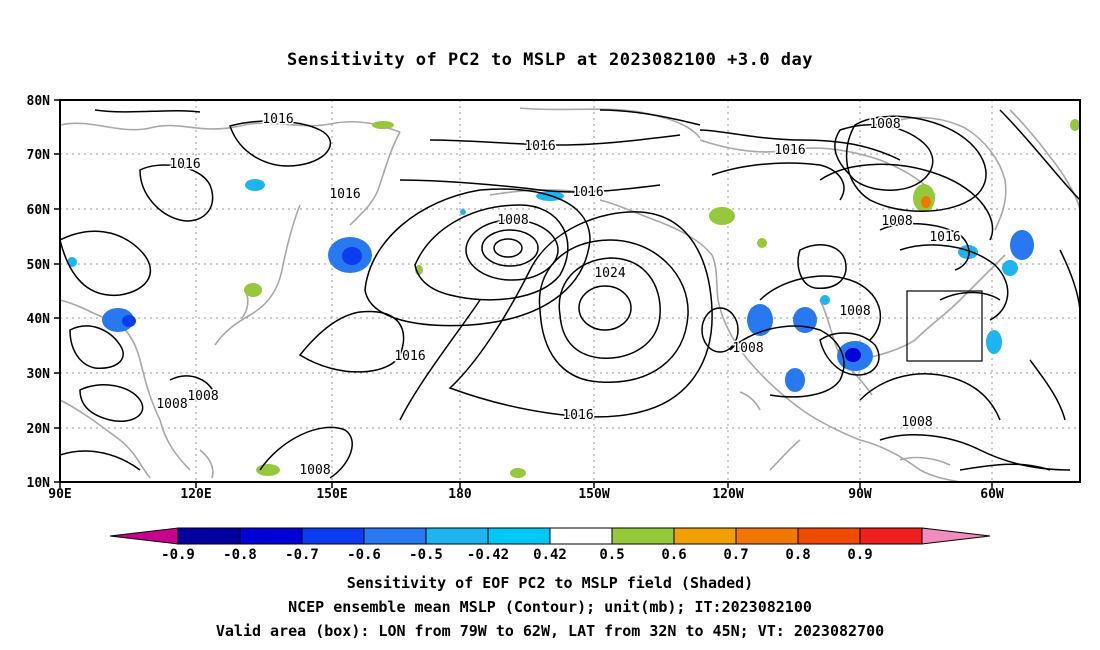 The image size is (1100, 650). I want to click on lat-label: 20N, so click(39, 429).